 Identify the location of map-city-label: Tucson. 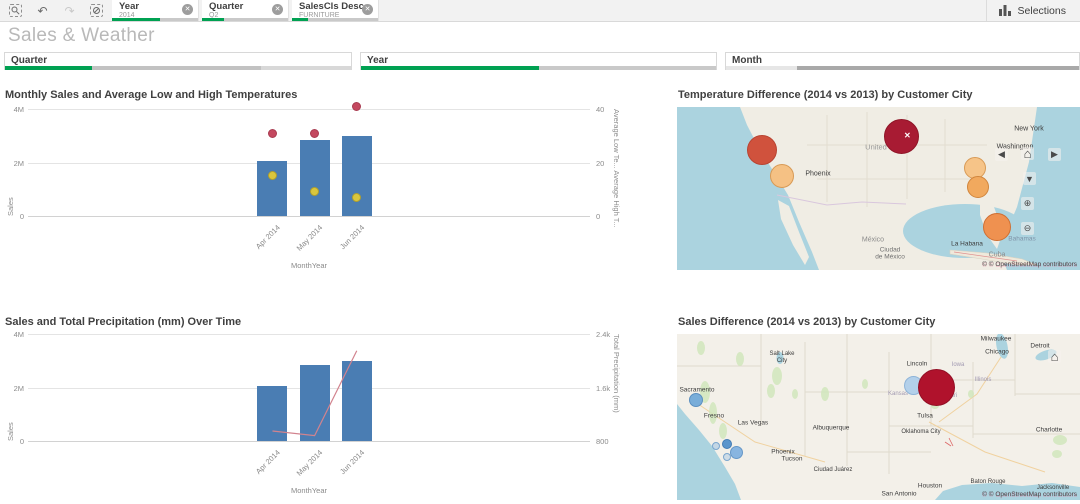
(792, 459).